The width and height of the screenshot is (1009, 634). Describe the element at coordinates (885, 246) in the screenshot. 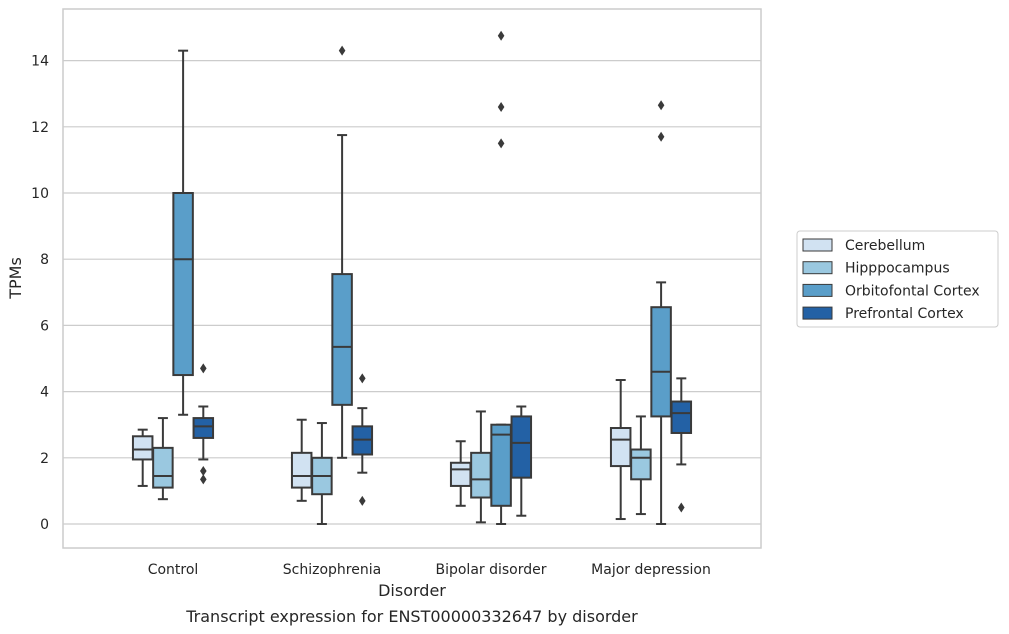

I see `legend-label: Cerebellum` at that location.